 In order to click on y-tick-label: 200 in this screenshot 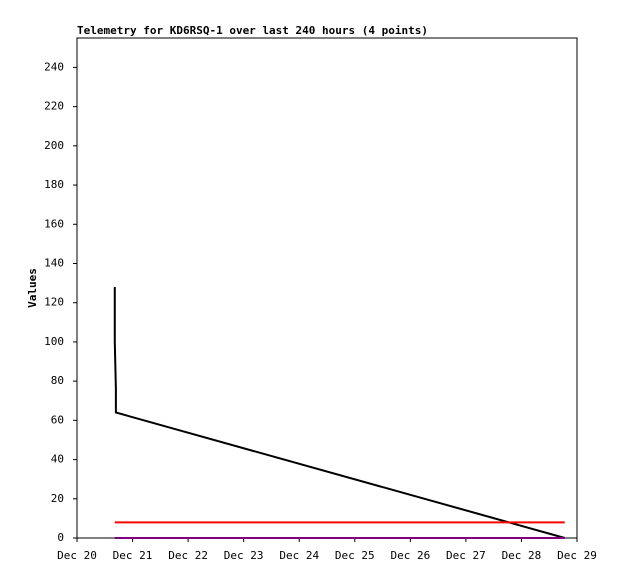, I will do `click(54, 145)`.